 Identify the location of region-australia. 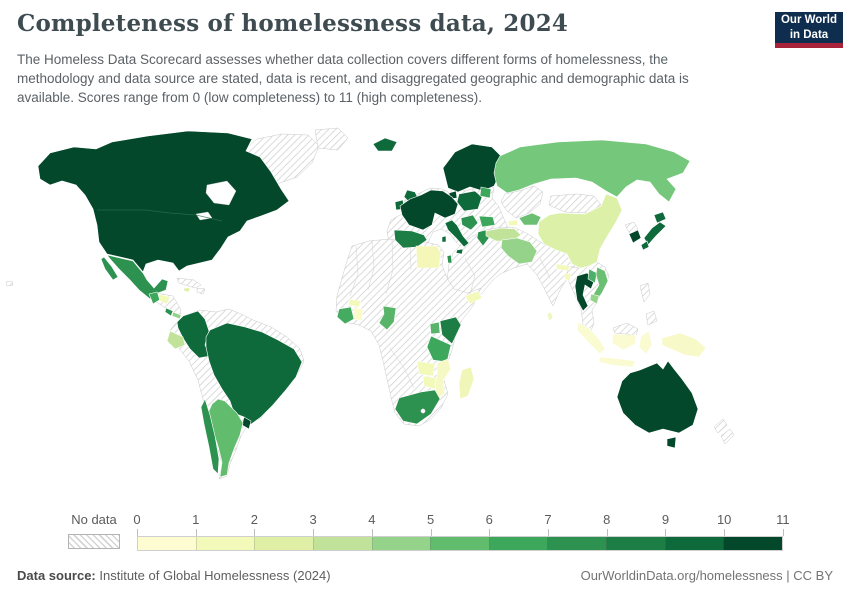
(657, 397).